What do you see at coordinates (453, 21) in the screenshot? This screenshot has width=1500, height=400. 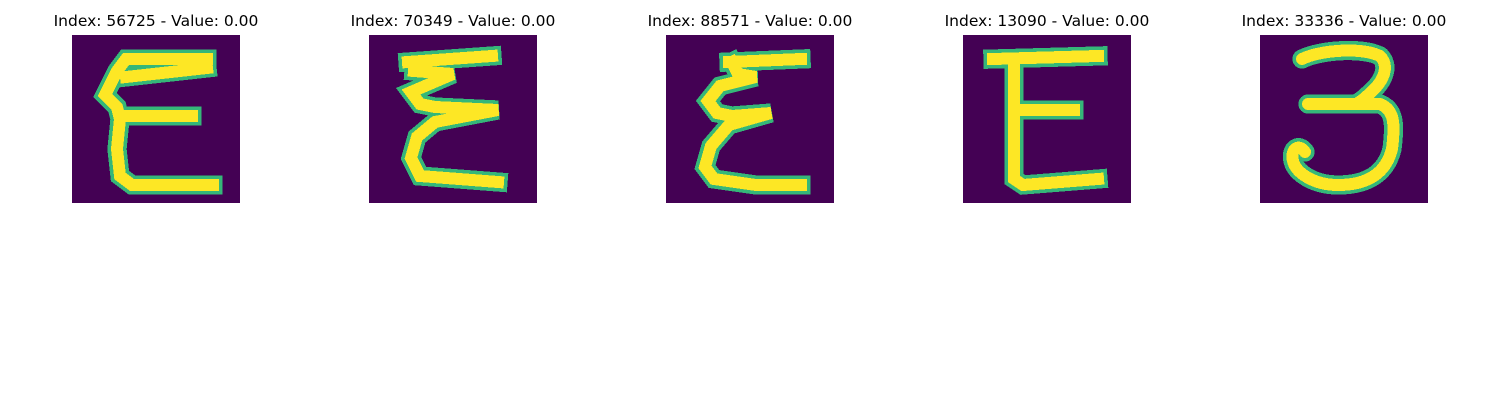 I see `panel-title: Index: 70349 - Value: 0.00` at bounding box center [453, 21].